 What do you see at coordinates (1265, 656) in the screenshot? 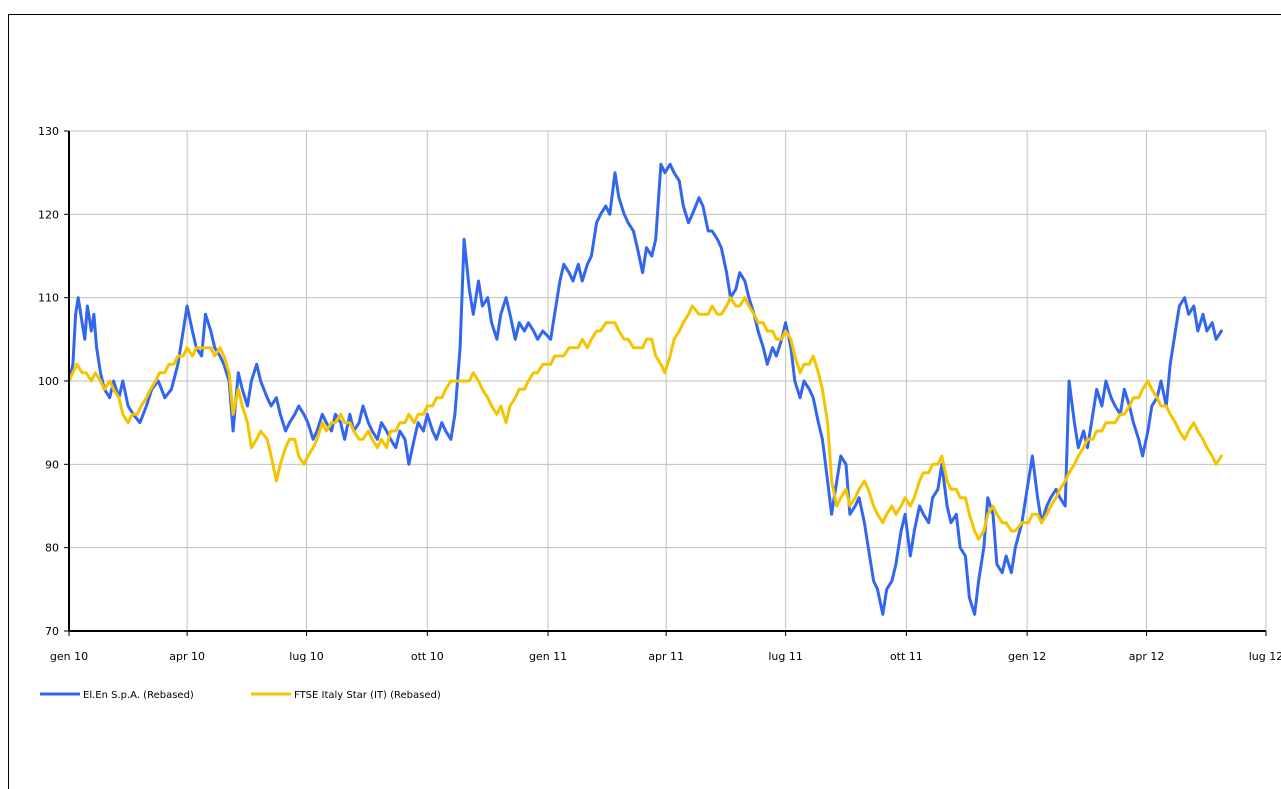
I see `x-tick-label: lug 12` at bounding box center [1265, 656].